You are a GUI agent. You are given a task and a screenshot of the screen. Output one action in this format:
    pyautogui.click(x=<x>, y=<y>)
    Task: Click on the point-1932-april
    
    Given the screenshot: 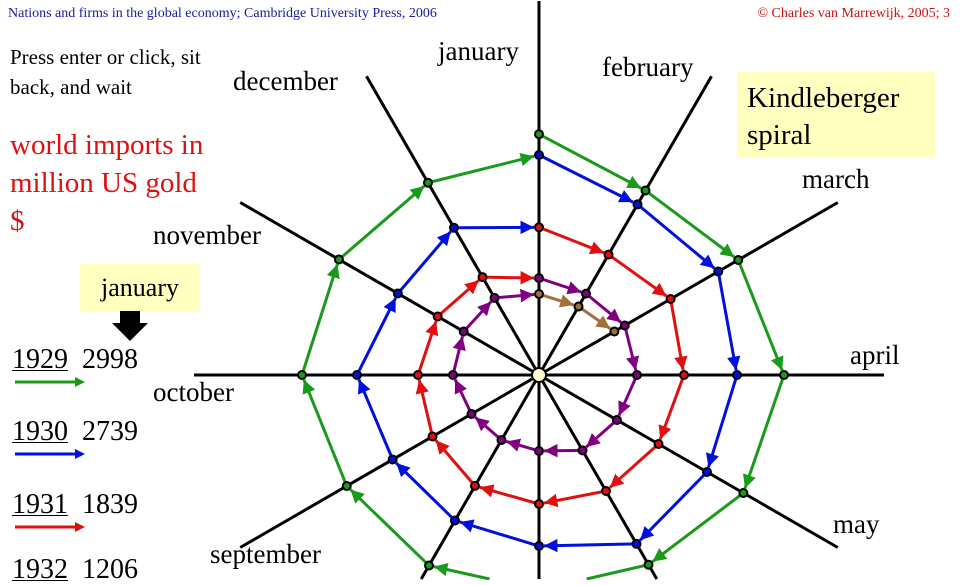 What is the action you would take?
    pyautogui.click(x=637, y=375)
    